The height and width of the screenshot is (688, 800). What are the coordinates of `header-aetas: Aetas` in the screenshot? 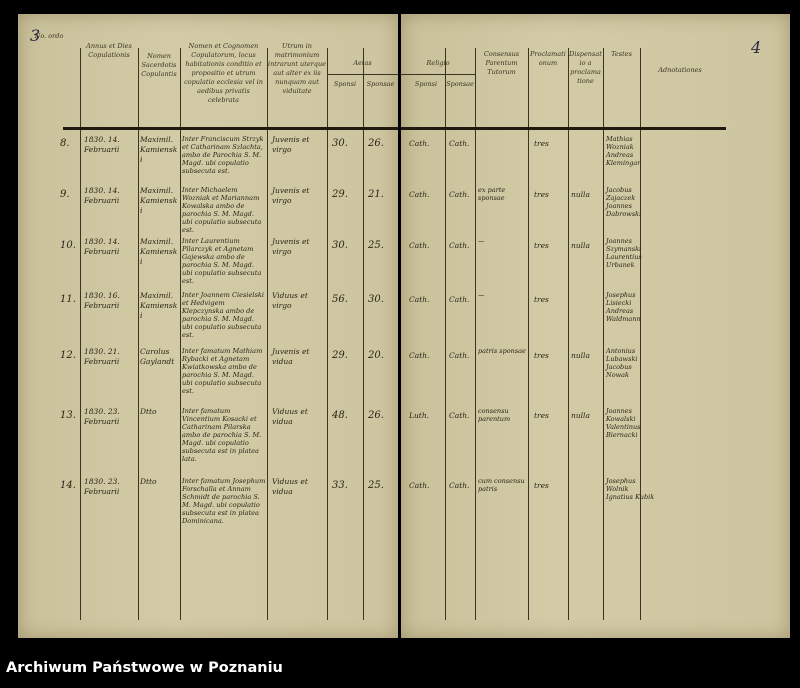 It's located at (362, 63).